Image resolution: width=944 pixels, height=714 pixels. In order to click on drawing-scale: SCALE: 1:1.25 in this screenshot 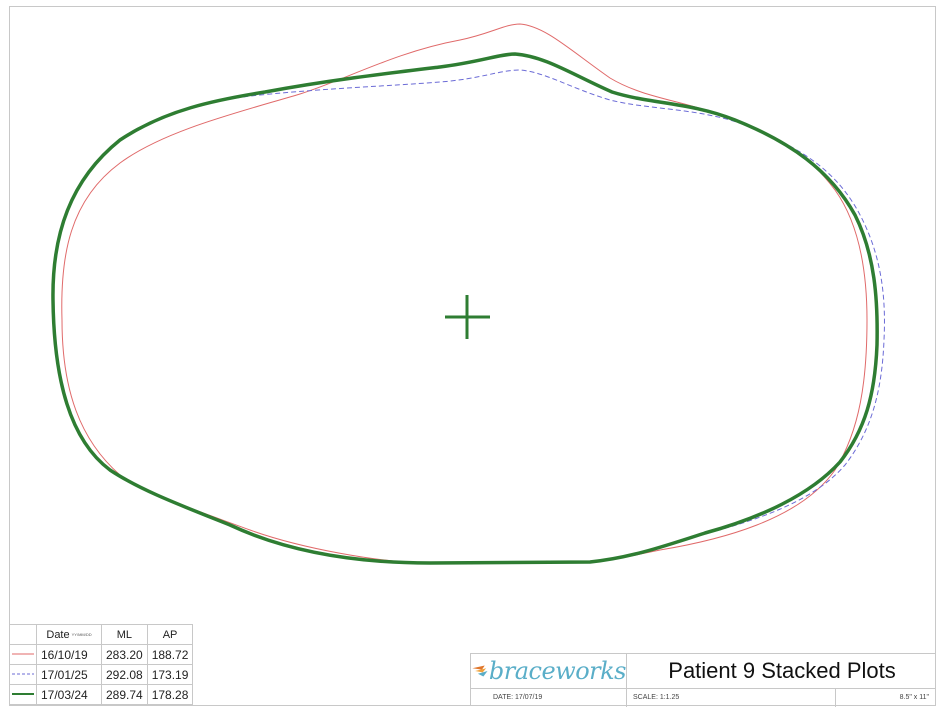, I will do `click(730, 698)`.